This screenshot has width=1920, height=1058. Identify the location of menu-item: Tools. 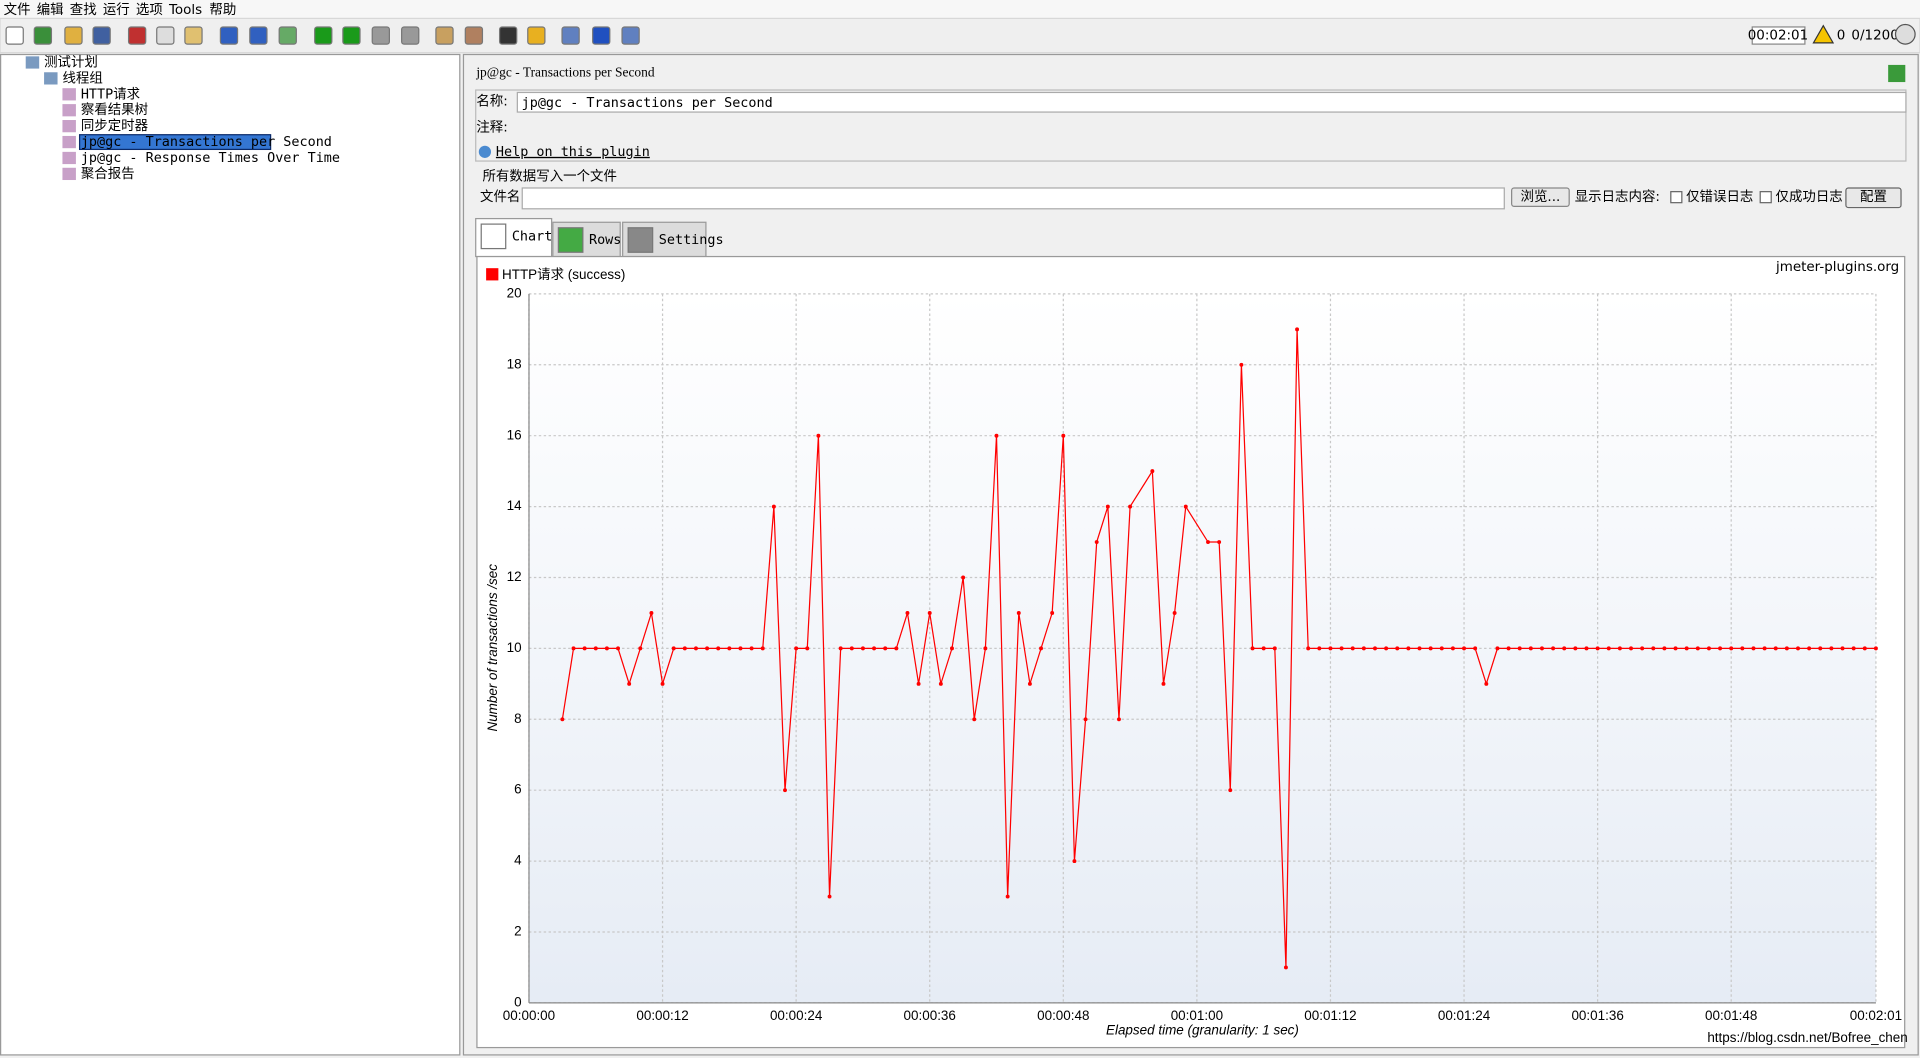
(185, 10).